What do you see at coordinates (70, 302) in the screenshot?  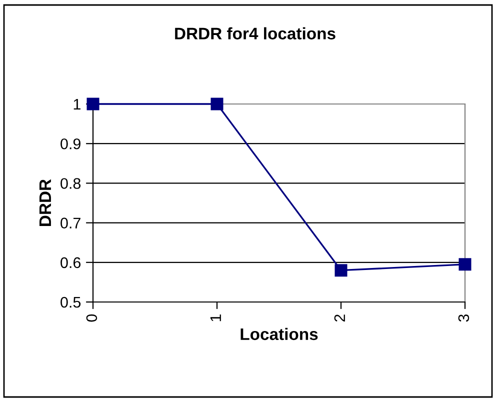 I see `y-tick-label: 0.5` at bounding box center [70, 302].